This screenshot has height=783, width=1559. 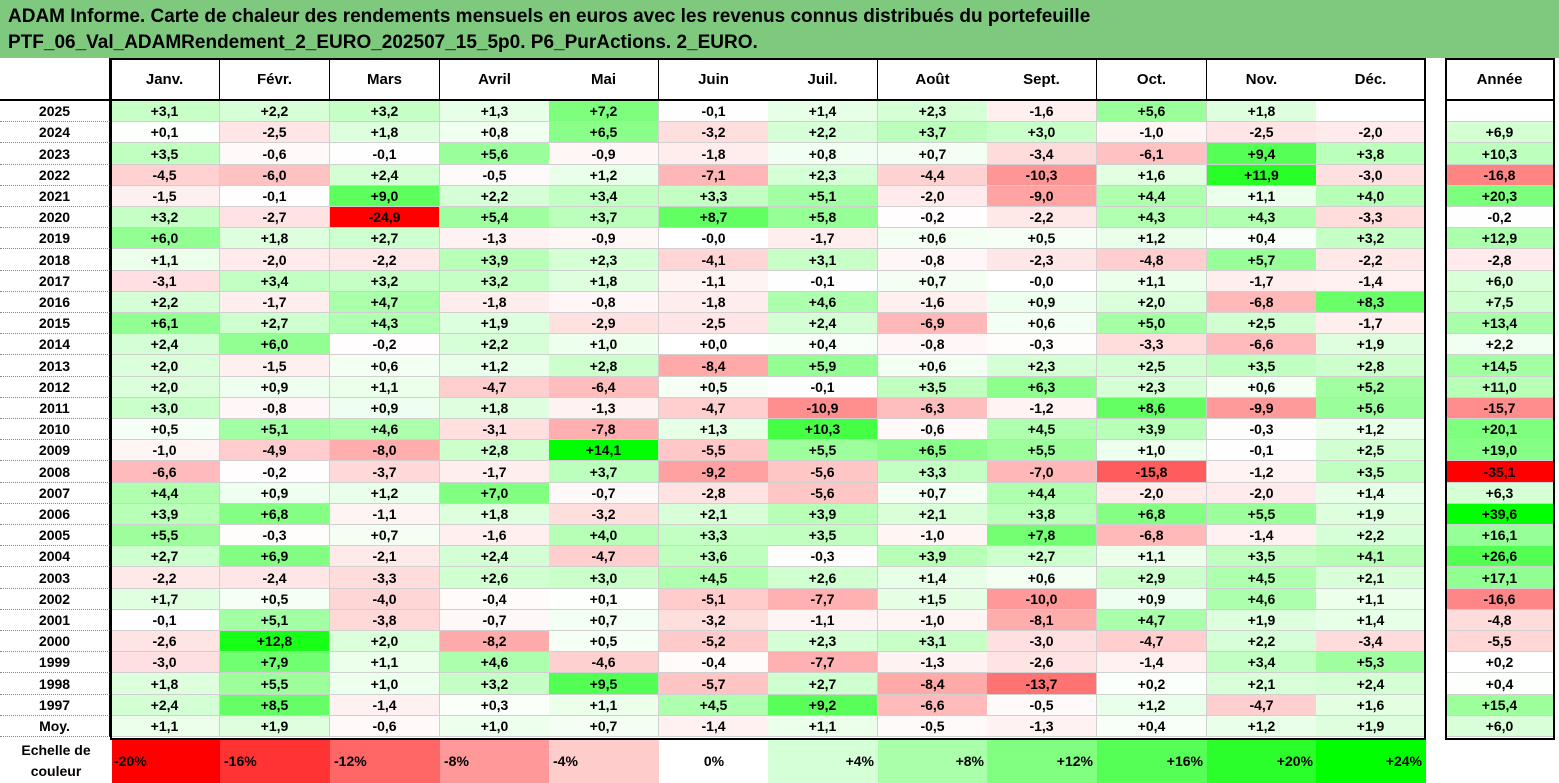 I want to click on heatmap-cell: +2,7, so click(x=385, y=238).